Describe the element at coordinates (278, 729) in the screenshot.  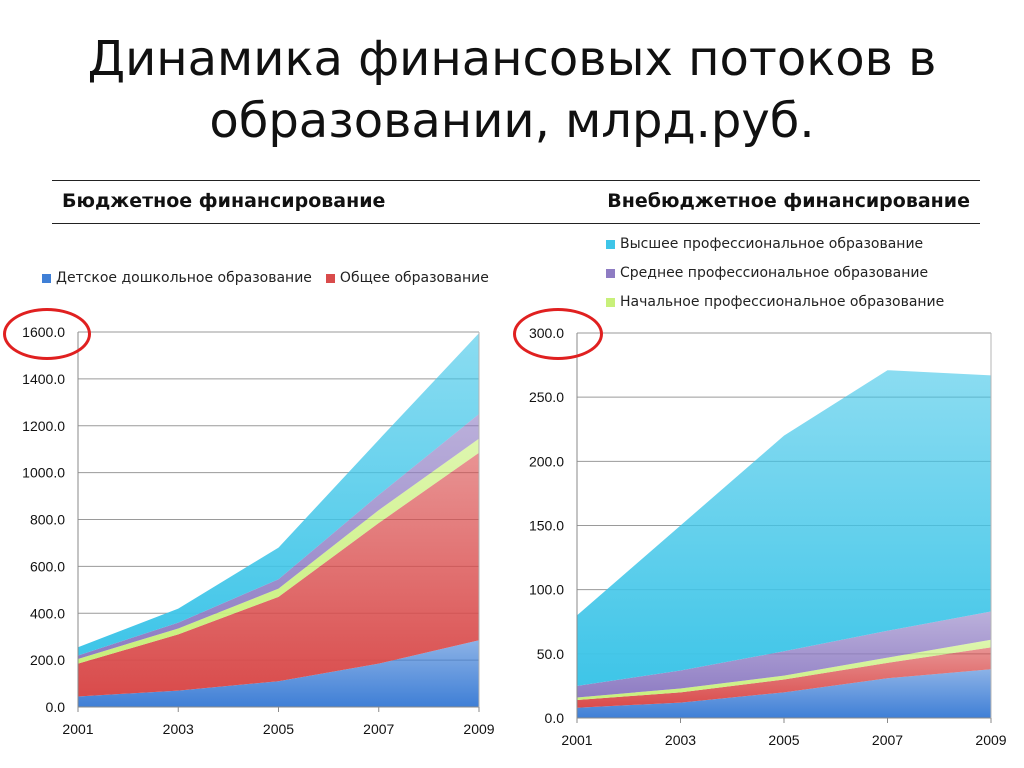
I see `left-x-tick-label: 2005` at that location.